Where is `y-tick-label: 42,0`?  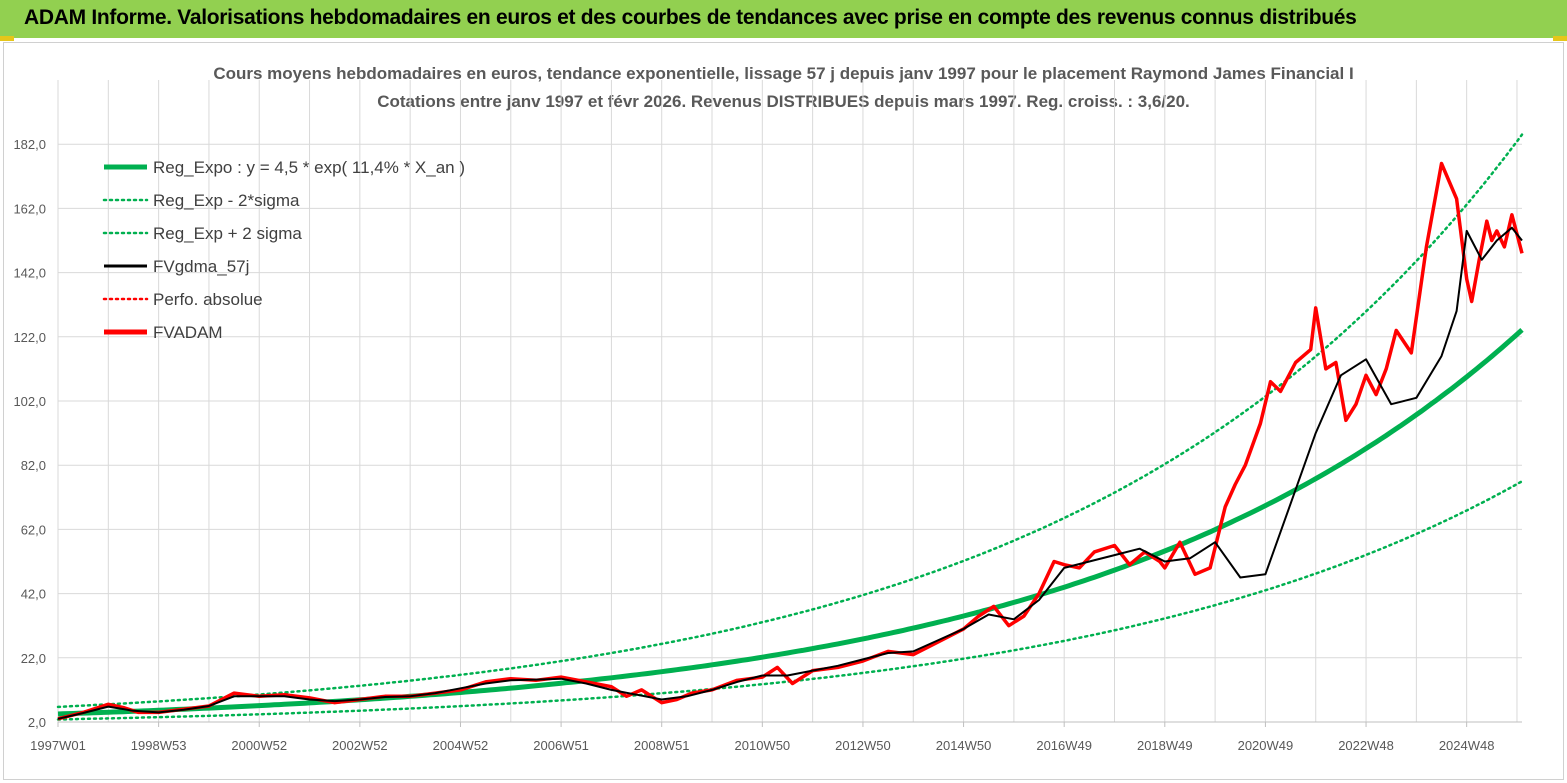
y-tick-label: 42,0 is located at coordinates (33, 594).